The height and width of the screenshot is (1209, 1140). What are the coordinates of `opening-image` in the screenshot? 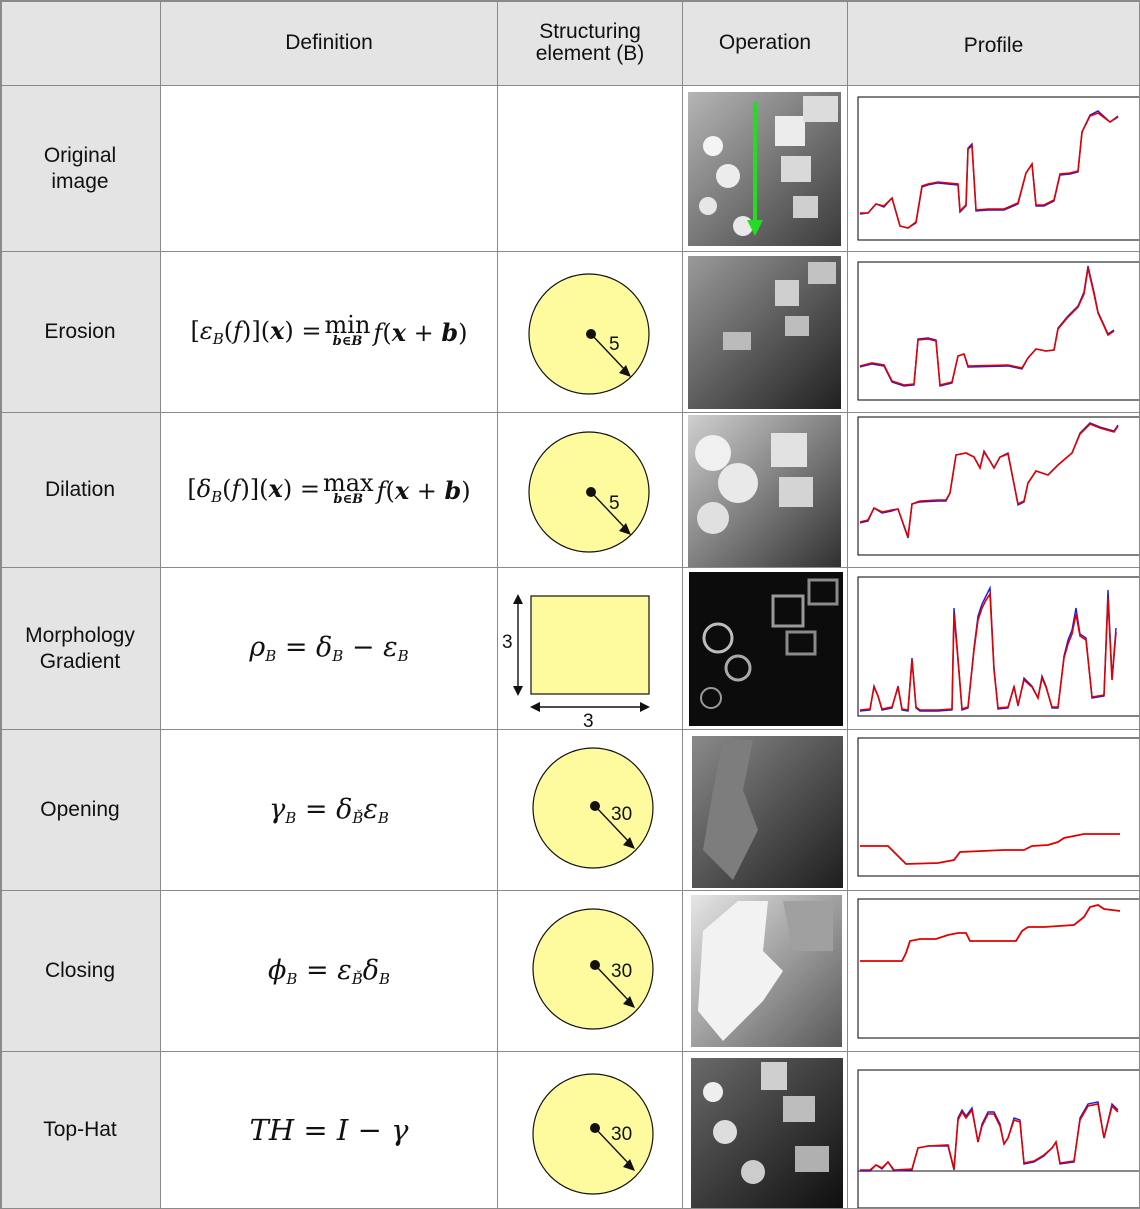 It's located at (767, 812).